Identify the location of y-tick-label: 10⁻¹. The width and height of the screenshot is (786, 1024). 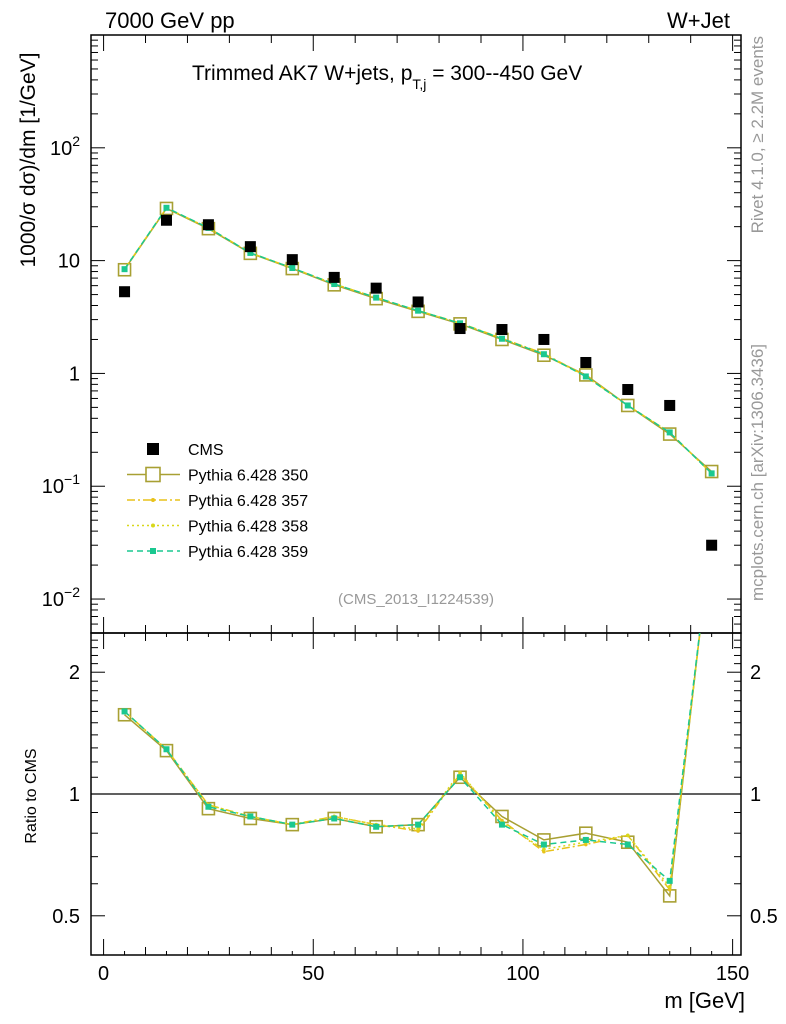
(61, 484).